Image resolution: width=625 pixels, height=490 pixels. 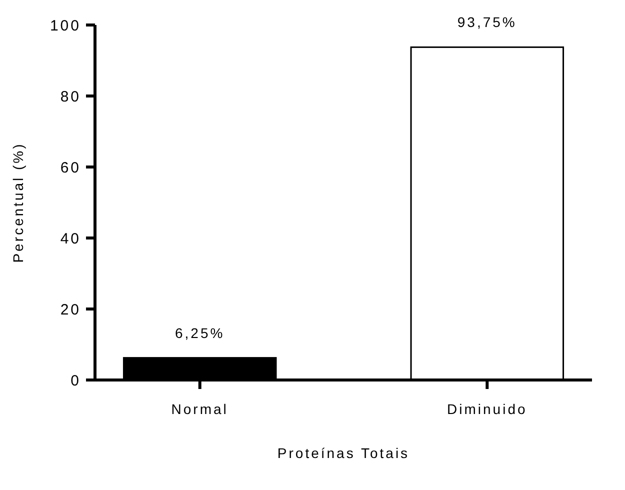 I want to click on x-axis-title: Proteínas Totais, so click(x=343, y=453).